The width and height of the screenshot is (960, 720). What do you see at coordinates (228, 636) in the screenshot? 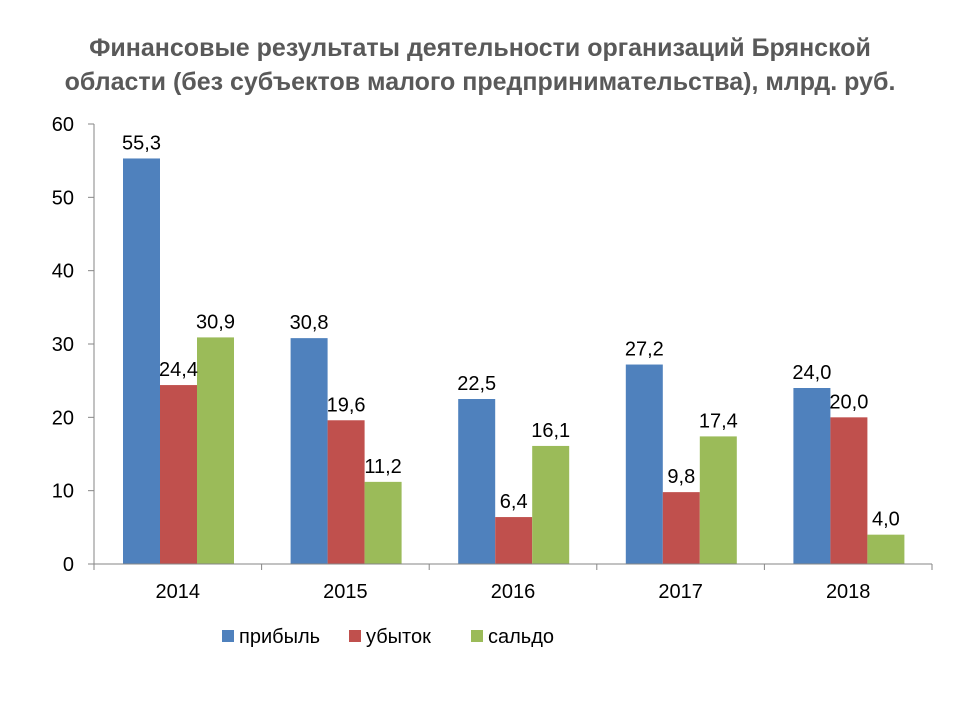
I see `legend-swatch-прибыль` at bounding box center [228, 636].